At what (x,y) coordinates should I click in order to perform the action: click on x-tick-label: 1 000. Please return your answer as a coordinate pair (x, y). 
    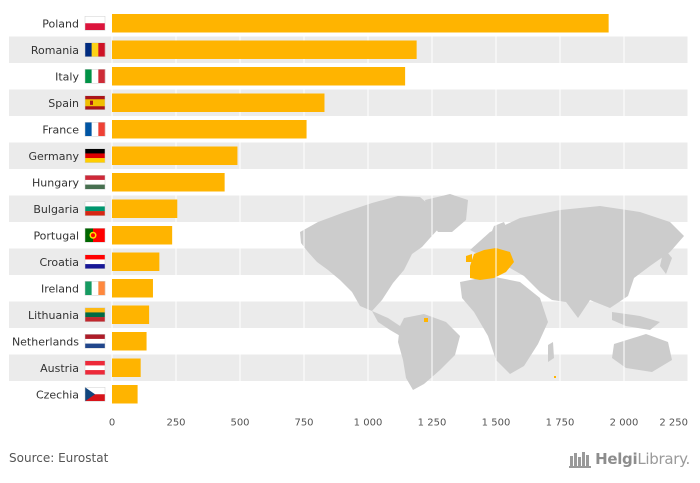
    Looking at the image, I should click on (368, 423).